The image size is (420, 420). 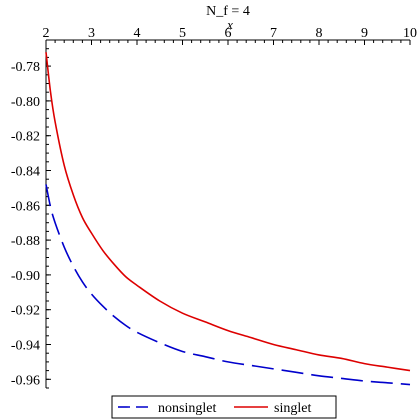 I want to click on y-tick-label: -0.90, so click(x=25, y=276).